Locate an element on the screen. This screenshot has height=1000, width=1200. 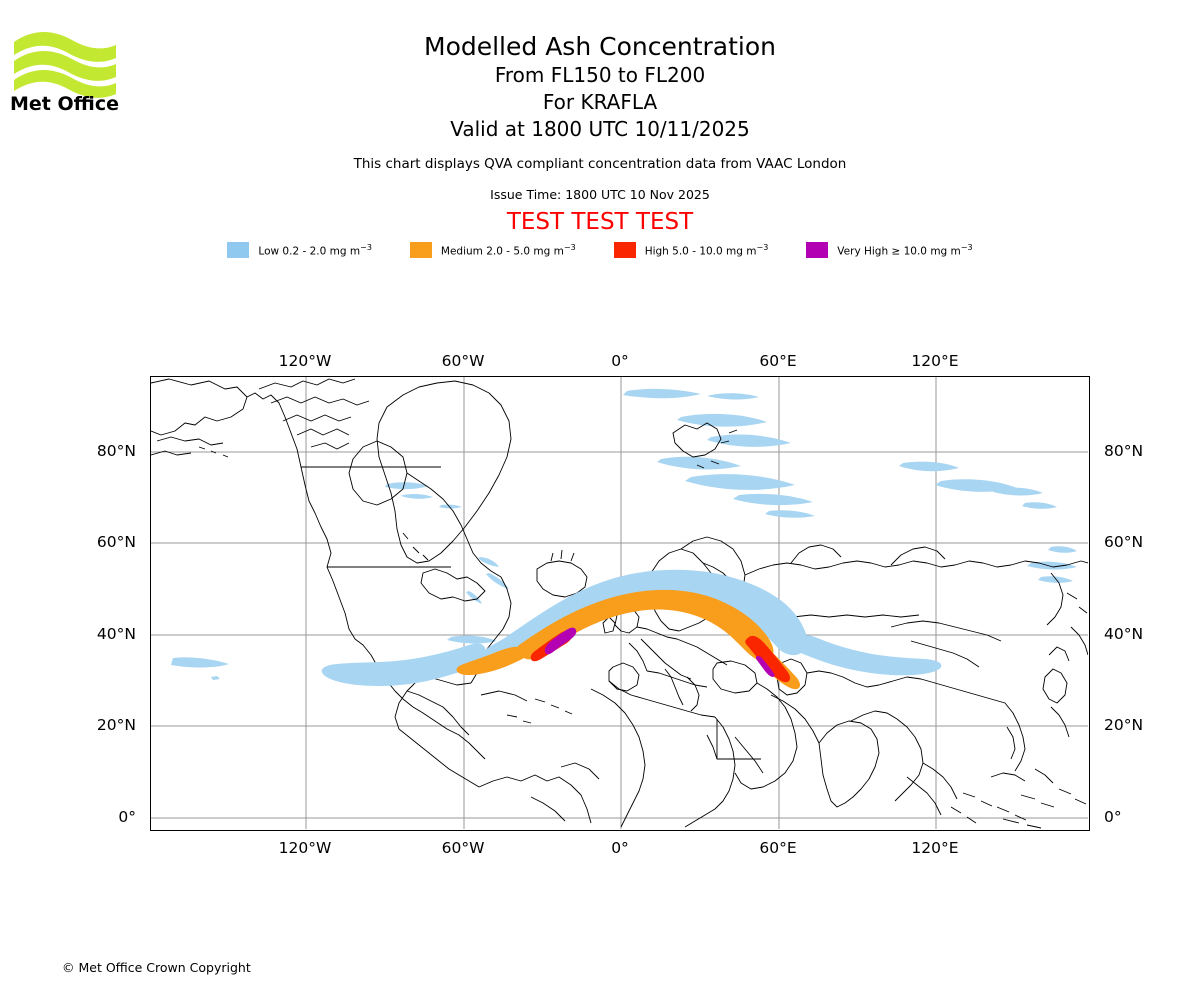
lon-label-bottom-4: 120°E is located at coordinates (935, 848).